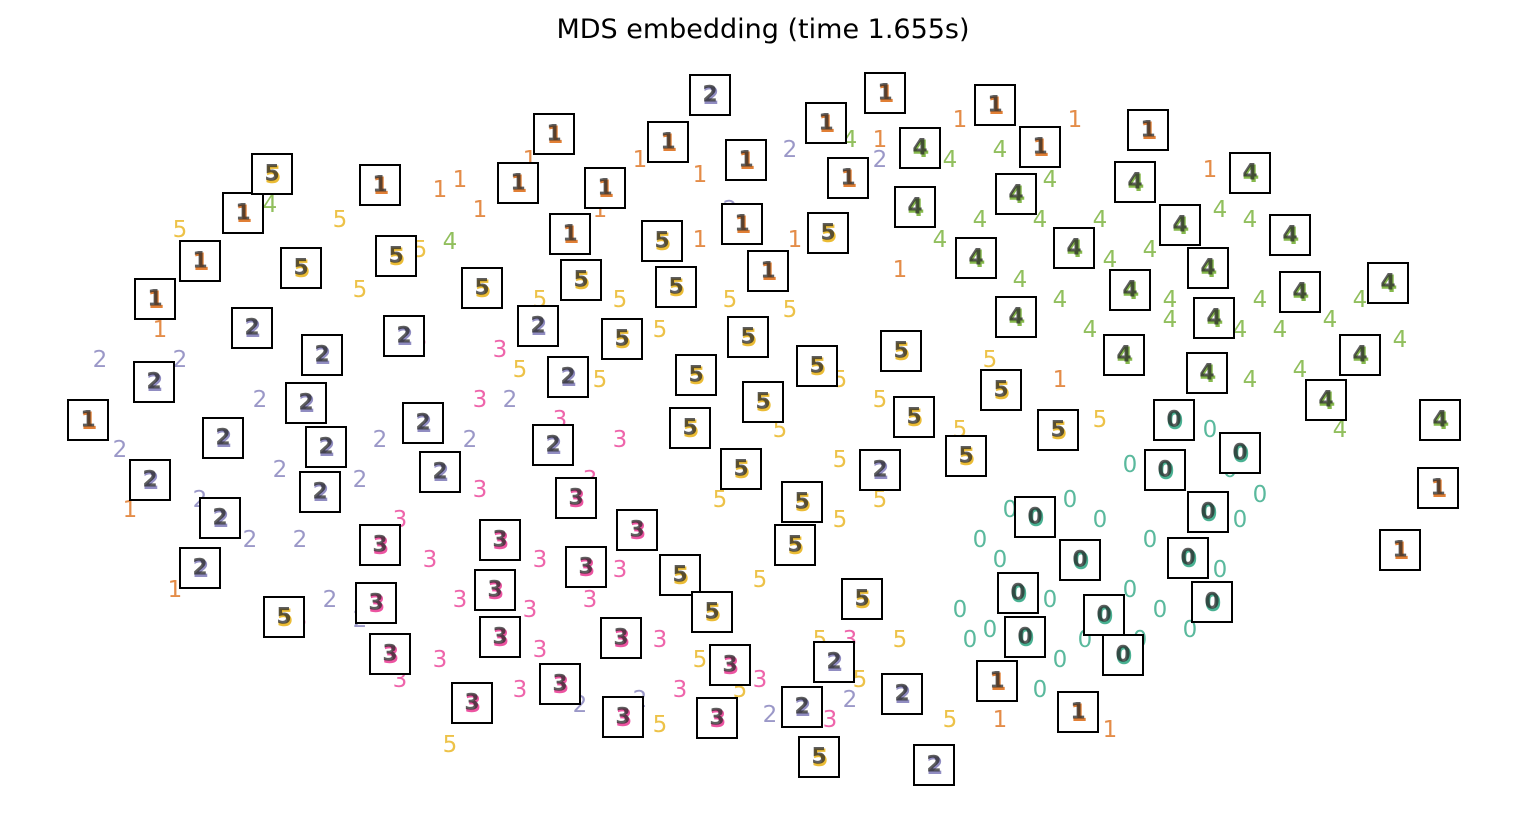 This screenshot has height=817, width=1526. Describe the element at coordinates (1026, 638) in the screenshot. I see `thumbnail-glyph-color: 0` at that location.